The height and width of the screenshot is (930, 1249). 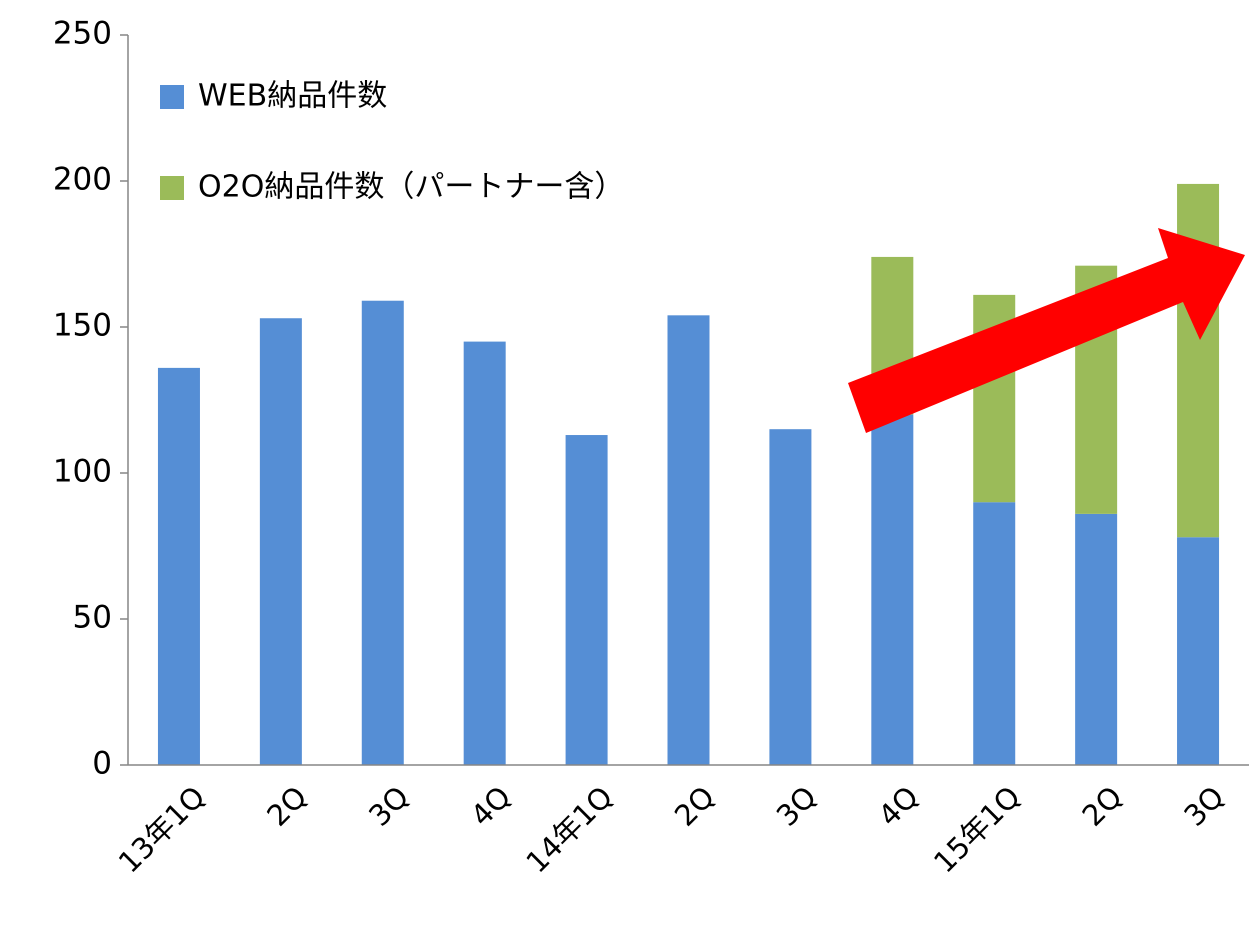 I want to click on x-tick-label: 13年1Q, so click(x=162, y=830).